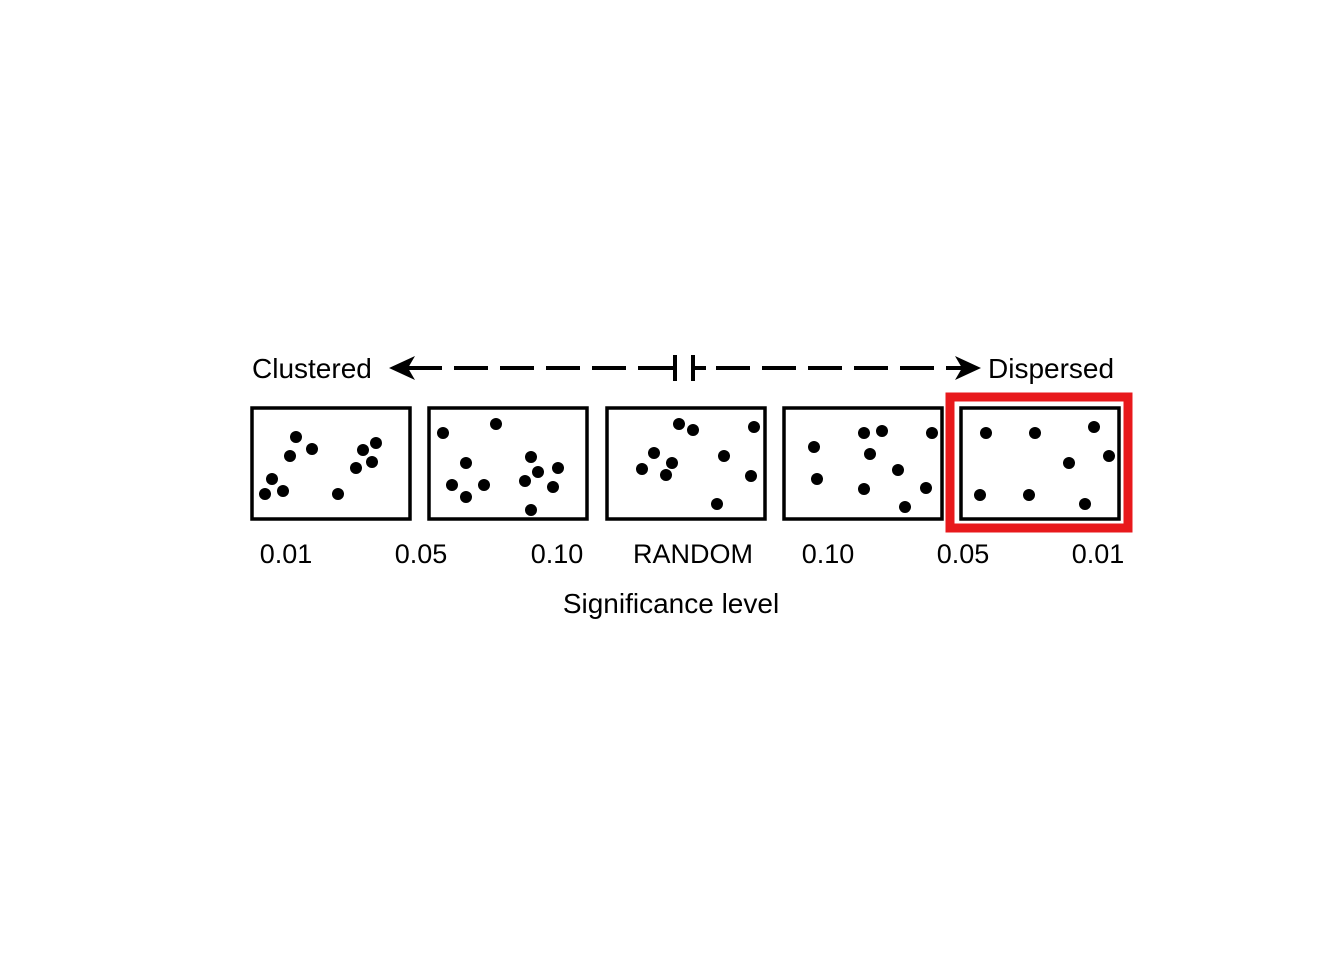 This screenshot has height=960, width=1344. I want to click on arrowhead-right-icon, so click(968, 368).